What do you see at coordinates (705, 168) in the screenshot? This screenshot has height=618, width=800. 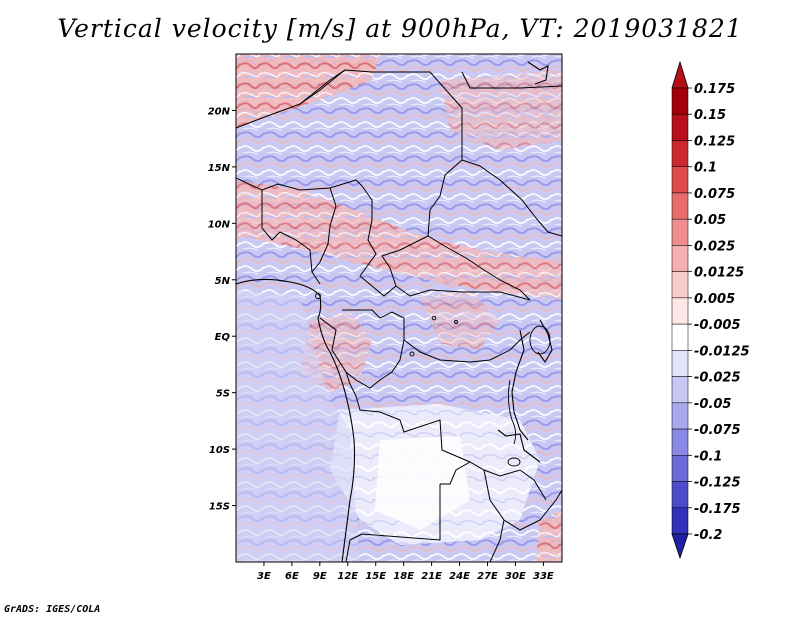 I see `colorbar-label: 0.1` at bounding box center [705, 168].